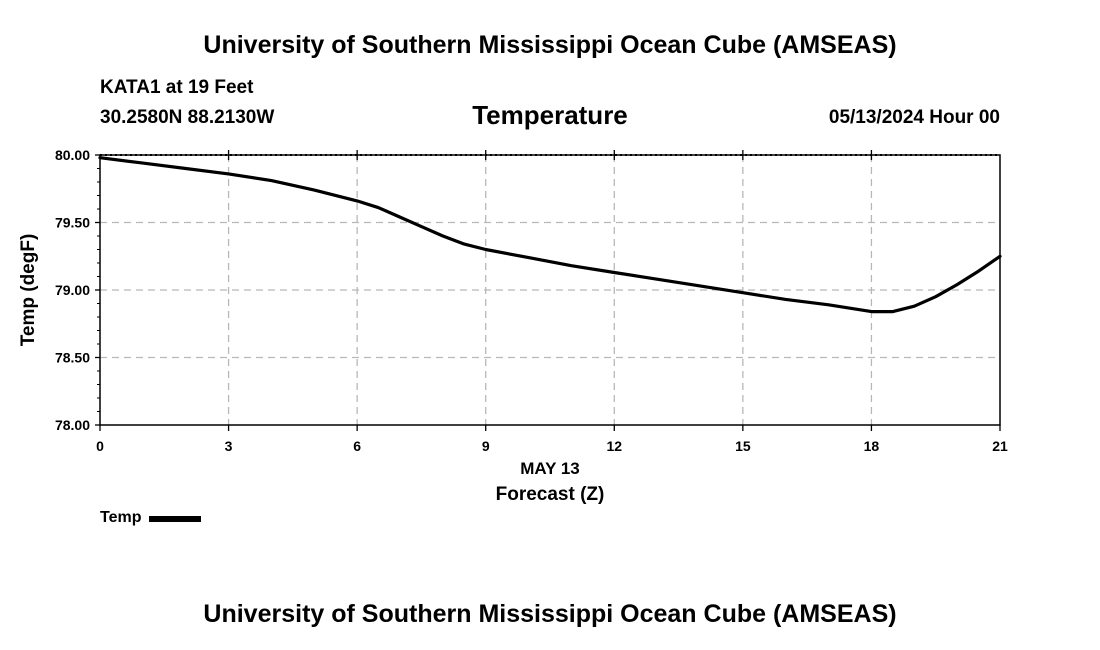  What do you see at coordinates (72, 223) in the screenshot?
I see `y-tick-label: 79.50` at bounding box center [72, 223].